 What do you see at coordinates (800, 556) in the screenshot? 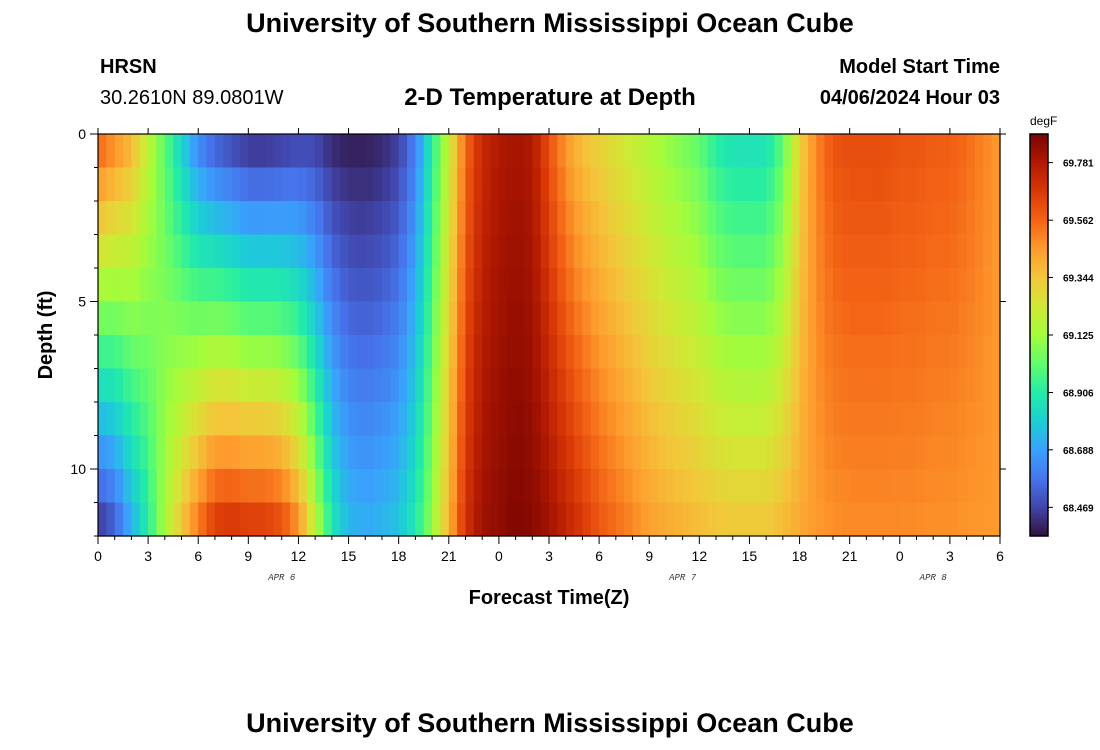
I see `x-tick-label: 18` at bounding box center [800, 556].